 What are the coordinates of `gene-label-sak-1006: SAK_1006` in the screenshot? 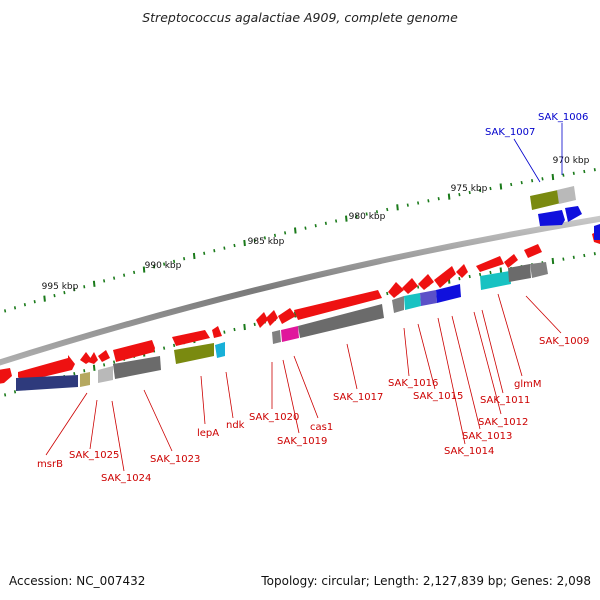 It's located at (563, 117).